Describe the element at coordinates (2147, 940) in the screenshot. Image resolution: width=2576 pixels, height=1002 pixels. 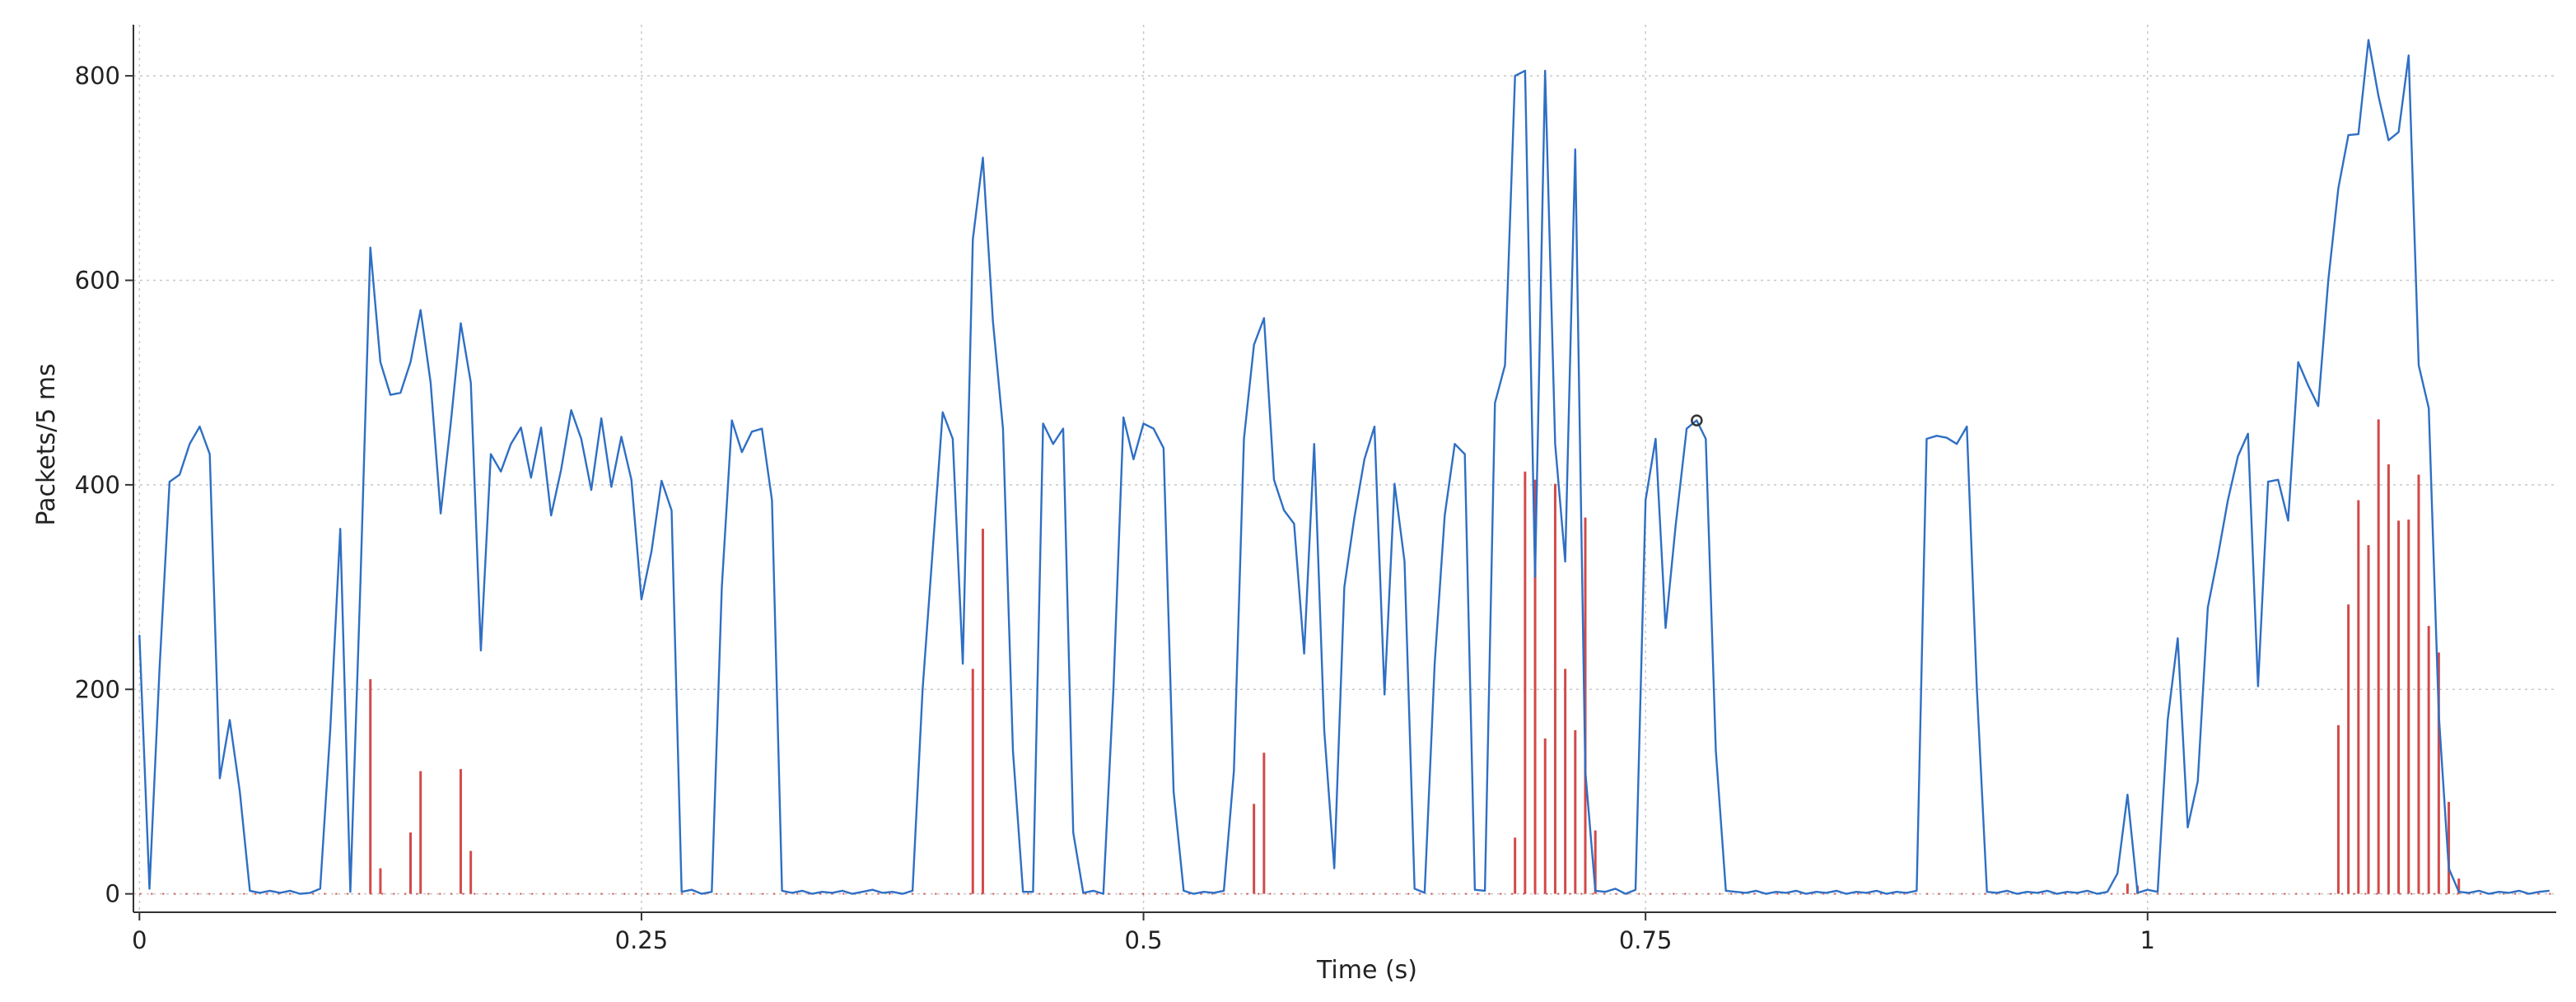
I see `x-tick-label-4: 1` at that location.